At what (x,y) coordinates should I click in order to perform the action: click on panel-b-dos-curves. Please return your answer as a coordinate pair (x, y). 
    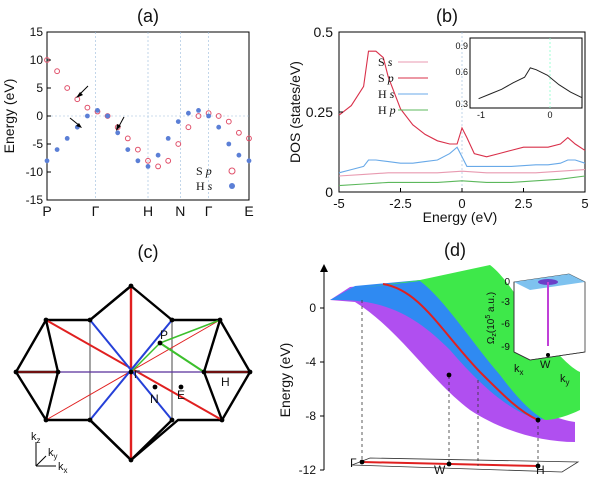
    Looking at the image, I should click on (462, 112).